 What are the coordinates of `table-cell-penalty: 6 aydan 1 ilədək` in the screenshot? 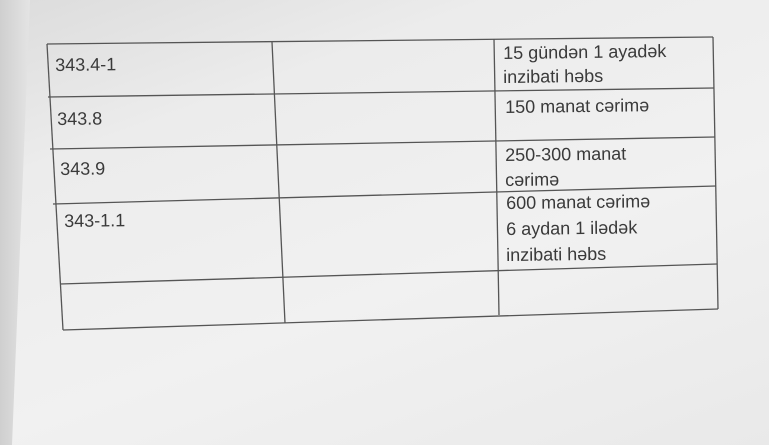 It's located at (572, 228).